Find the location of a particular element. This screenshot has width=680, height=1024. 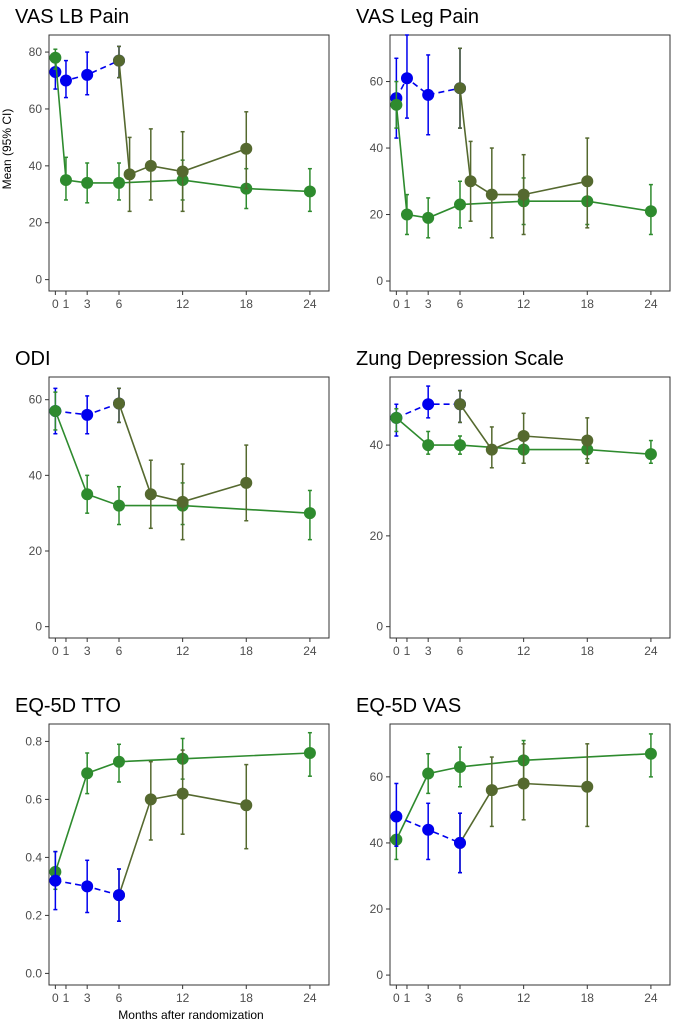

panel-title: ODI is located at coordinates (33, 359).